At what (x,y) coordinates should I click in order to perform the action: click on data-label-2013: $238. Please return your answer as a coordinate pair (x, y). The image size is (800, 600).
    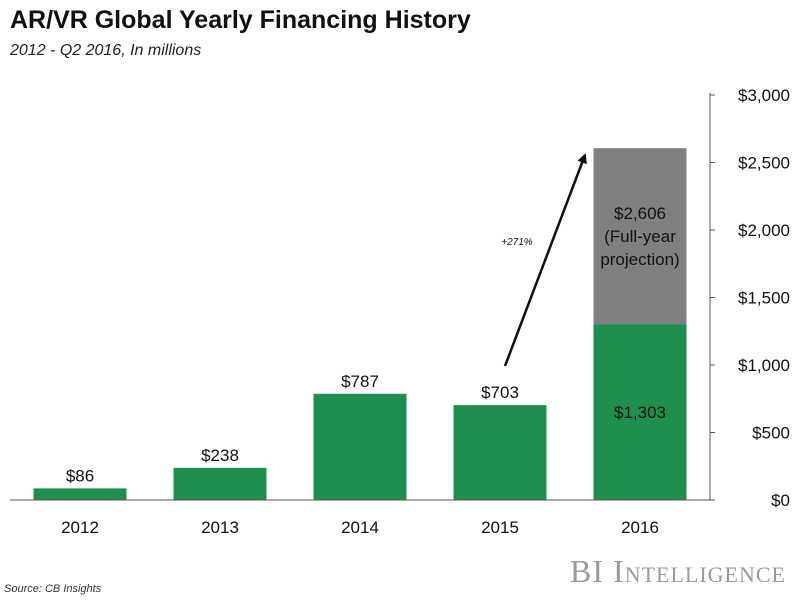
    Looking at the image, I should click on (220, 455).